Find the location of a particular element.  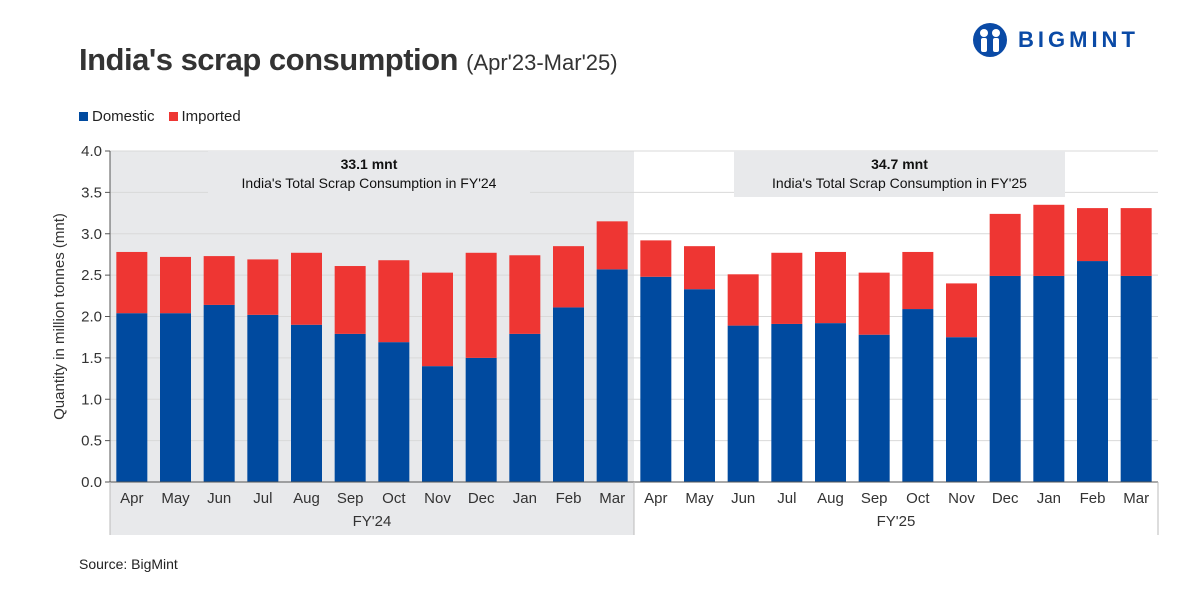

y-tick-label: 1.0 is located at coordinates (91, 399).